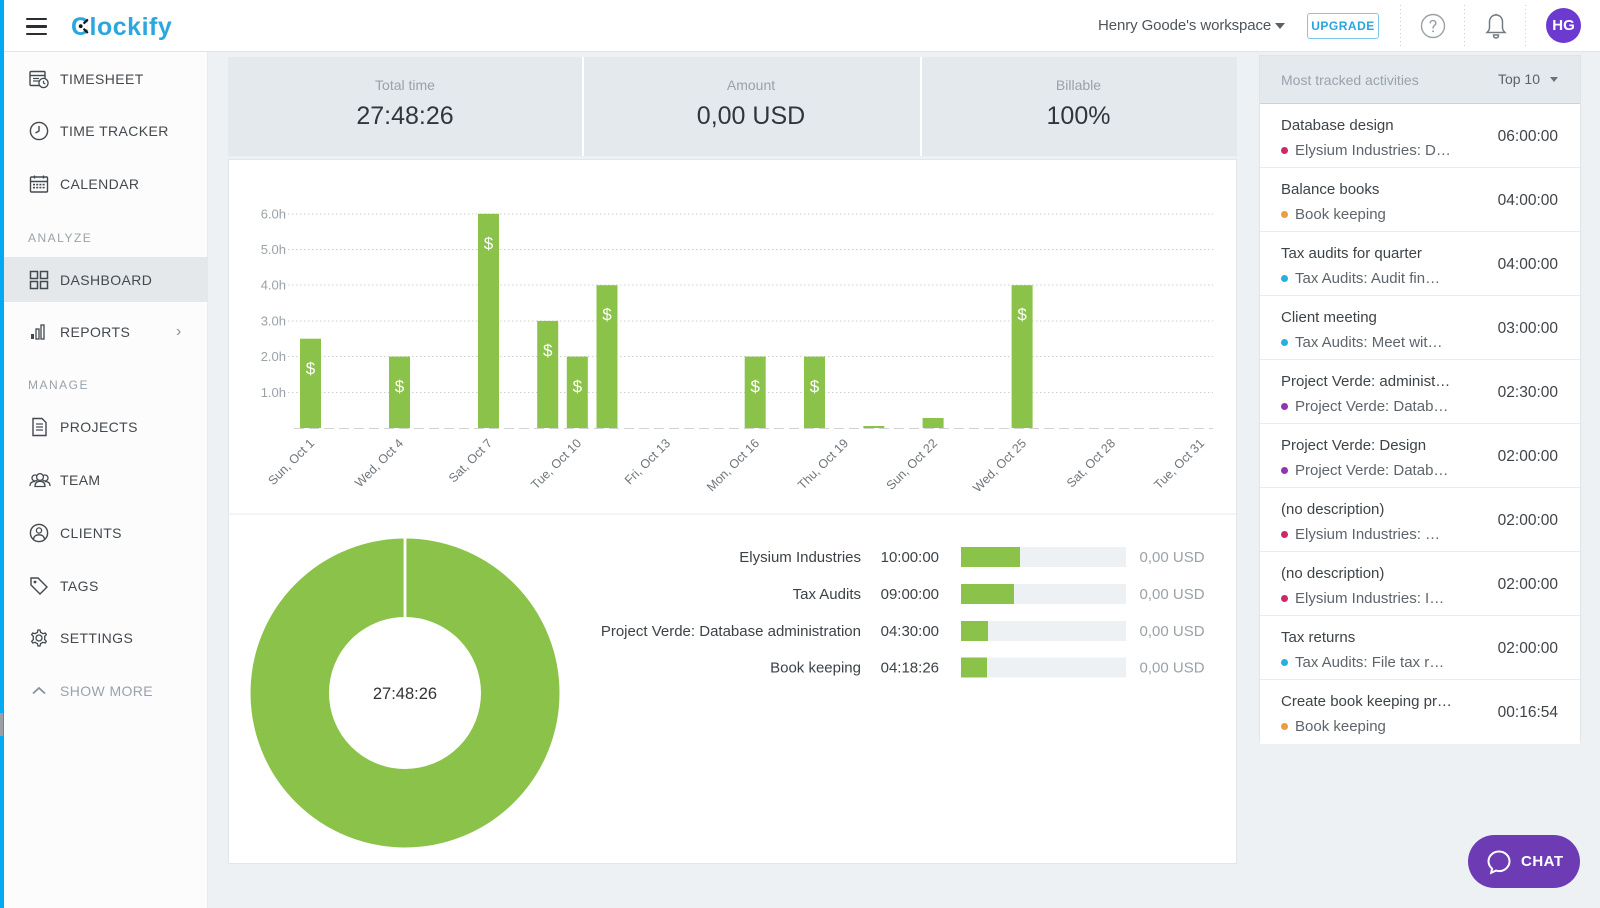 The image size is (1600, 908). What do you see at coordinates (731, 631) in the screenshot?
I see `svg-text:Project Verde: Database admini: Project Verde: Database administration` at bounding box center [731, 631].